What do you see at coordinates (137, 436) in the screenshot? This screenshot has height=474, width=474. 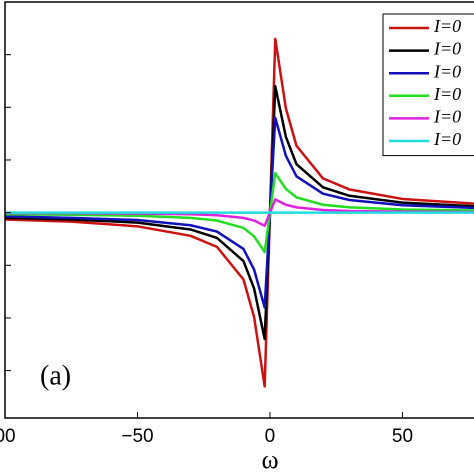 I see `x-tick-label: −50` at bounding box center [137, 436].